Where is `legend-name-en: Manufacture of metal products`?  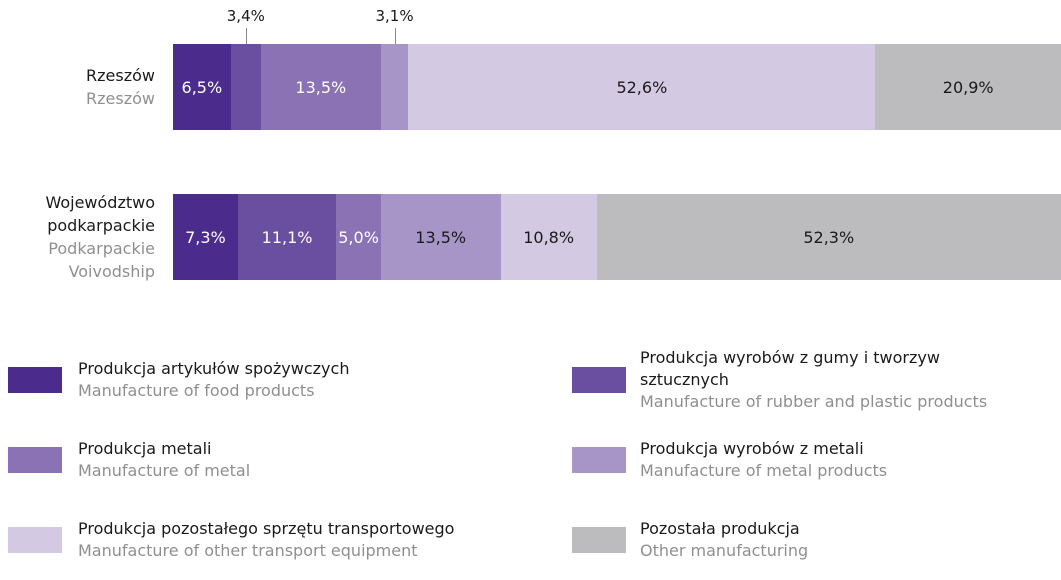
legend-name-en: Manufacture of metal products is located at coordinates (764, 470).